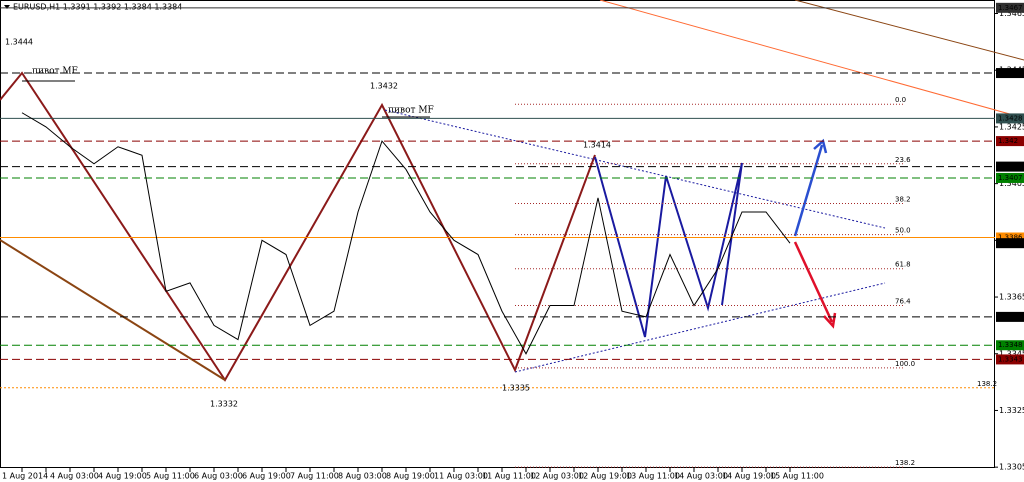 The height and width of the screenshot is (482, 1024). Describe the element at coordinates (905, 364) in the screenshot. I see `fib-label: 100.0` at that location.